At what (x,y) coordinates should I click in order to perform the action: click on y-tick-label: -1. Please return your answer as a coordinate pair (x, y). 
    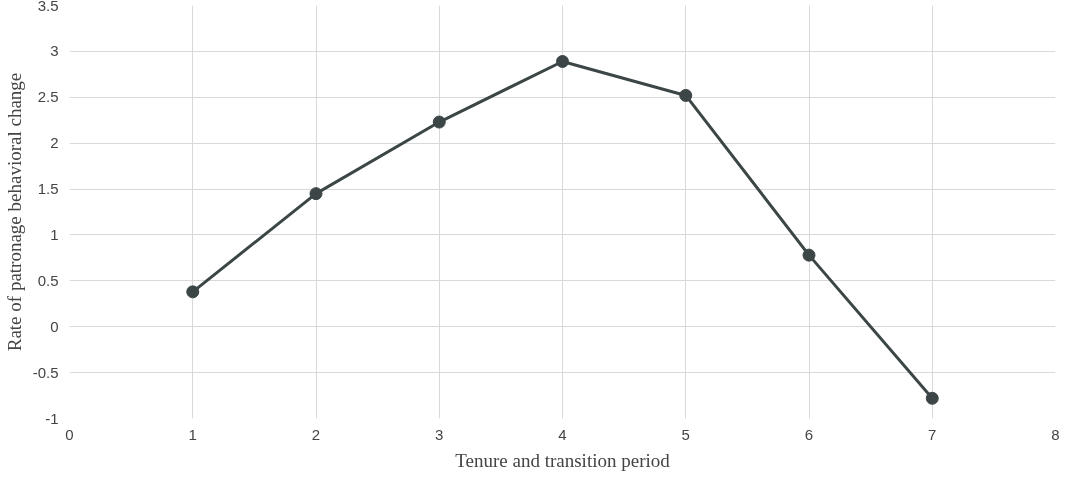
    Looking at the image, I should click on (52, 418).